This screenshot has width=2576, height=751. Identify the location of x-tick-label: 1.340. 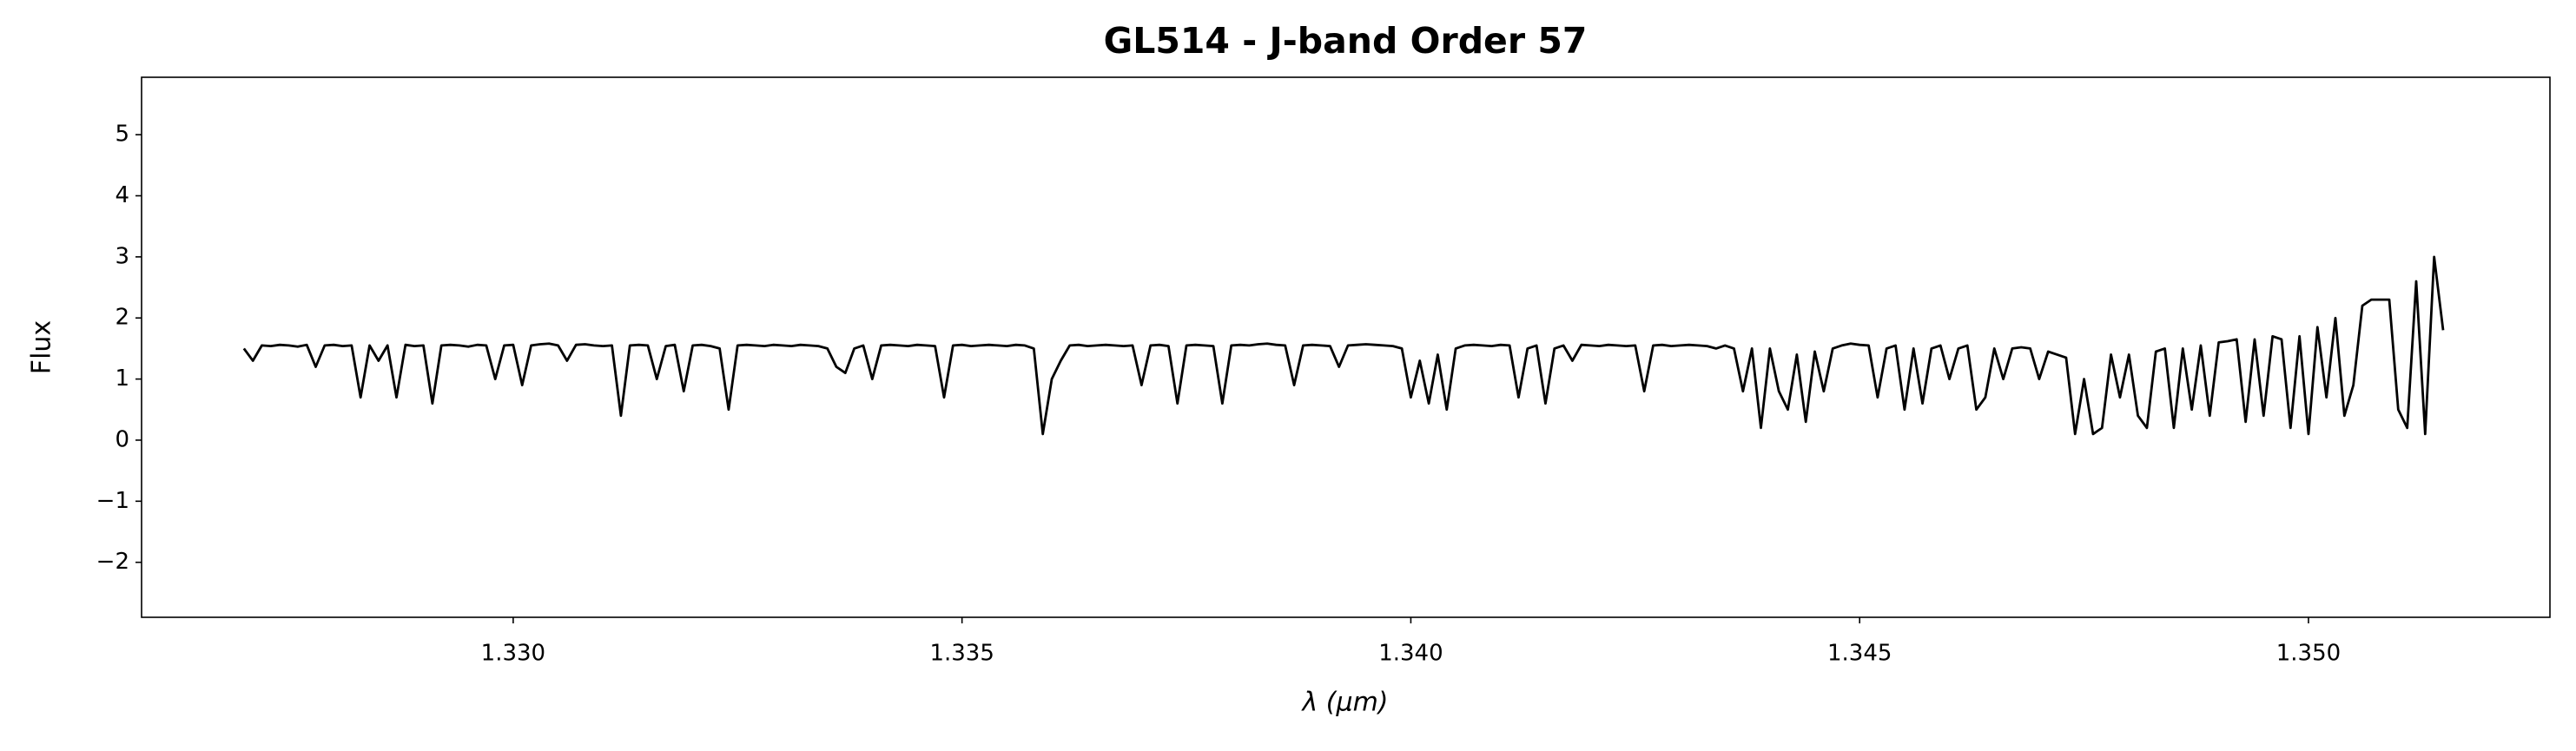
(1411, 654).